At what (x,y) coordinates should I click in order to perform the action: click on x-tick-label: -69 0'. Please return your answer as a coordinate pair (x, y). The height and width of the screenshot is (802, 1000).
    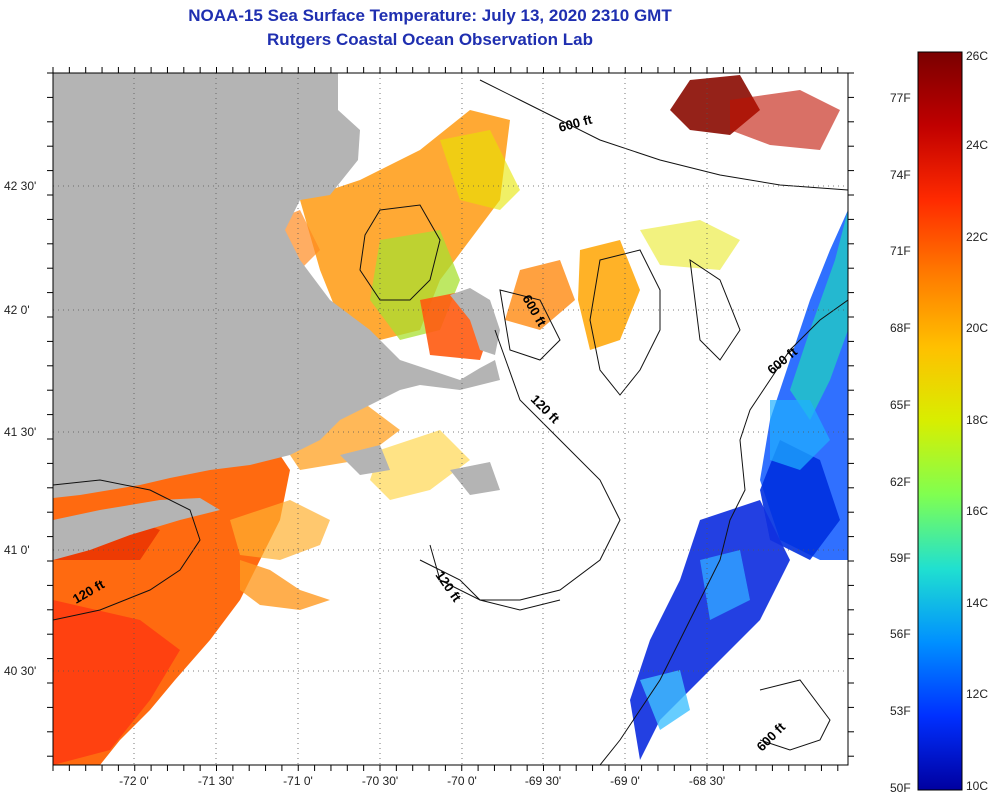
    Looking at the image, I should click on (625, 781).